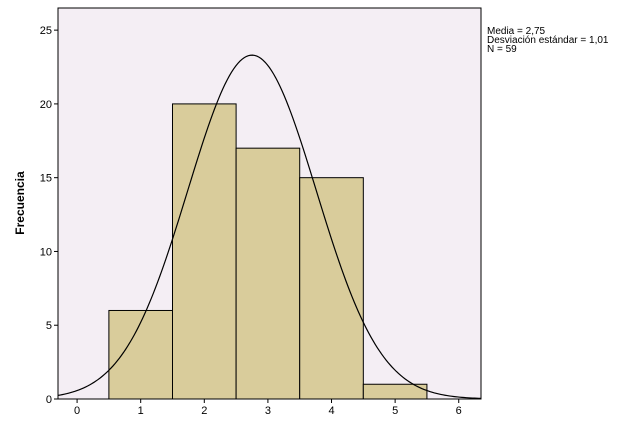 Image resolution: width=633 pixels, height=421 pixels. What do you see at coordinates (502, 49) in the screenshot?
I see `stats-n: N = 59` at bounding box center [502, 49].